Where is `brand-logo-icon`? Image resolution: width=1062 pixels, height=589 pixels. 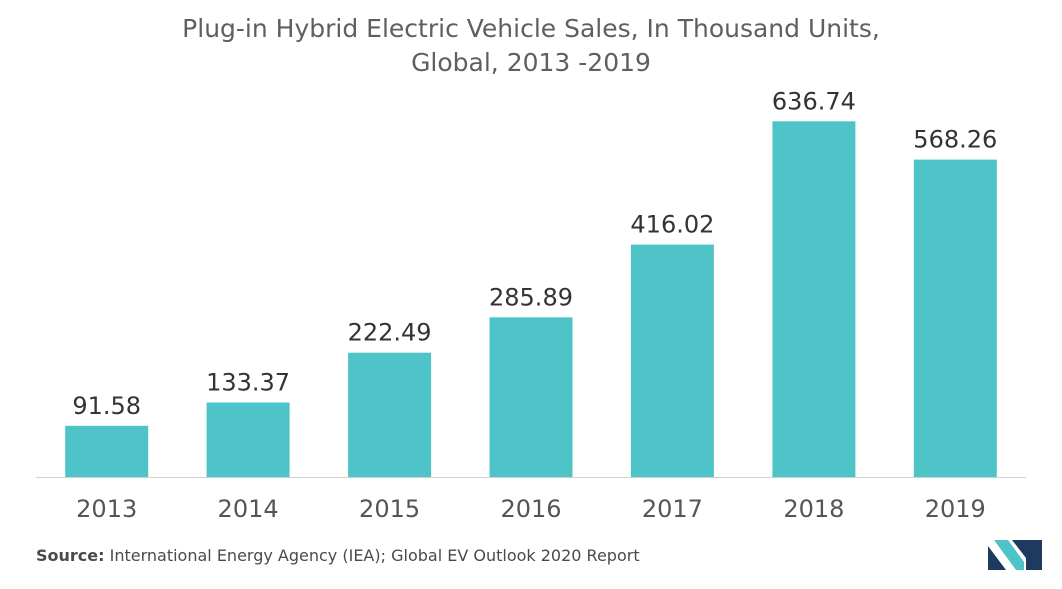 brand-logo-icon is located at coordinates (1015, 555).